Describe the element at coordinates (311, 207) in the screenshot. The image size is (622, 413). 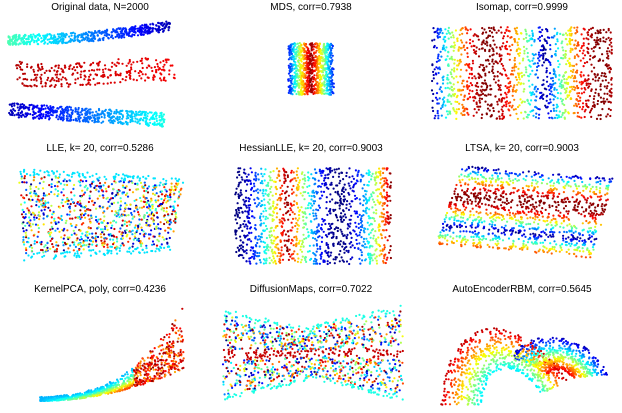
I see `panel-hessianlle: HessianLLE, k= 20, corr=0.9003` at that location.